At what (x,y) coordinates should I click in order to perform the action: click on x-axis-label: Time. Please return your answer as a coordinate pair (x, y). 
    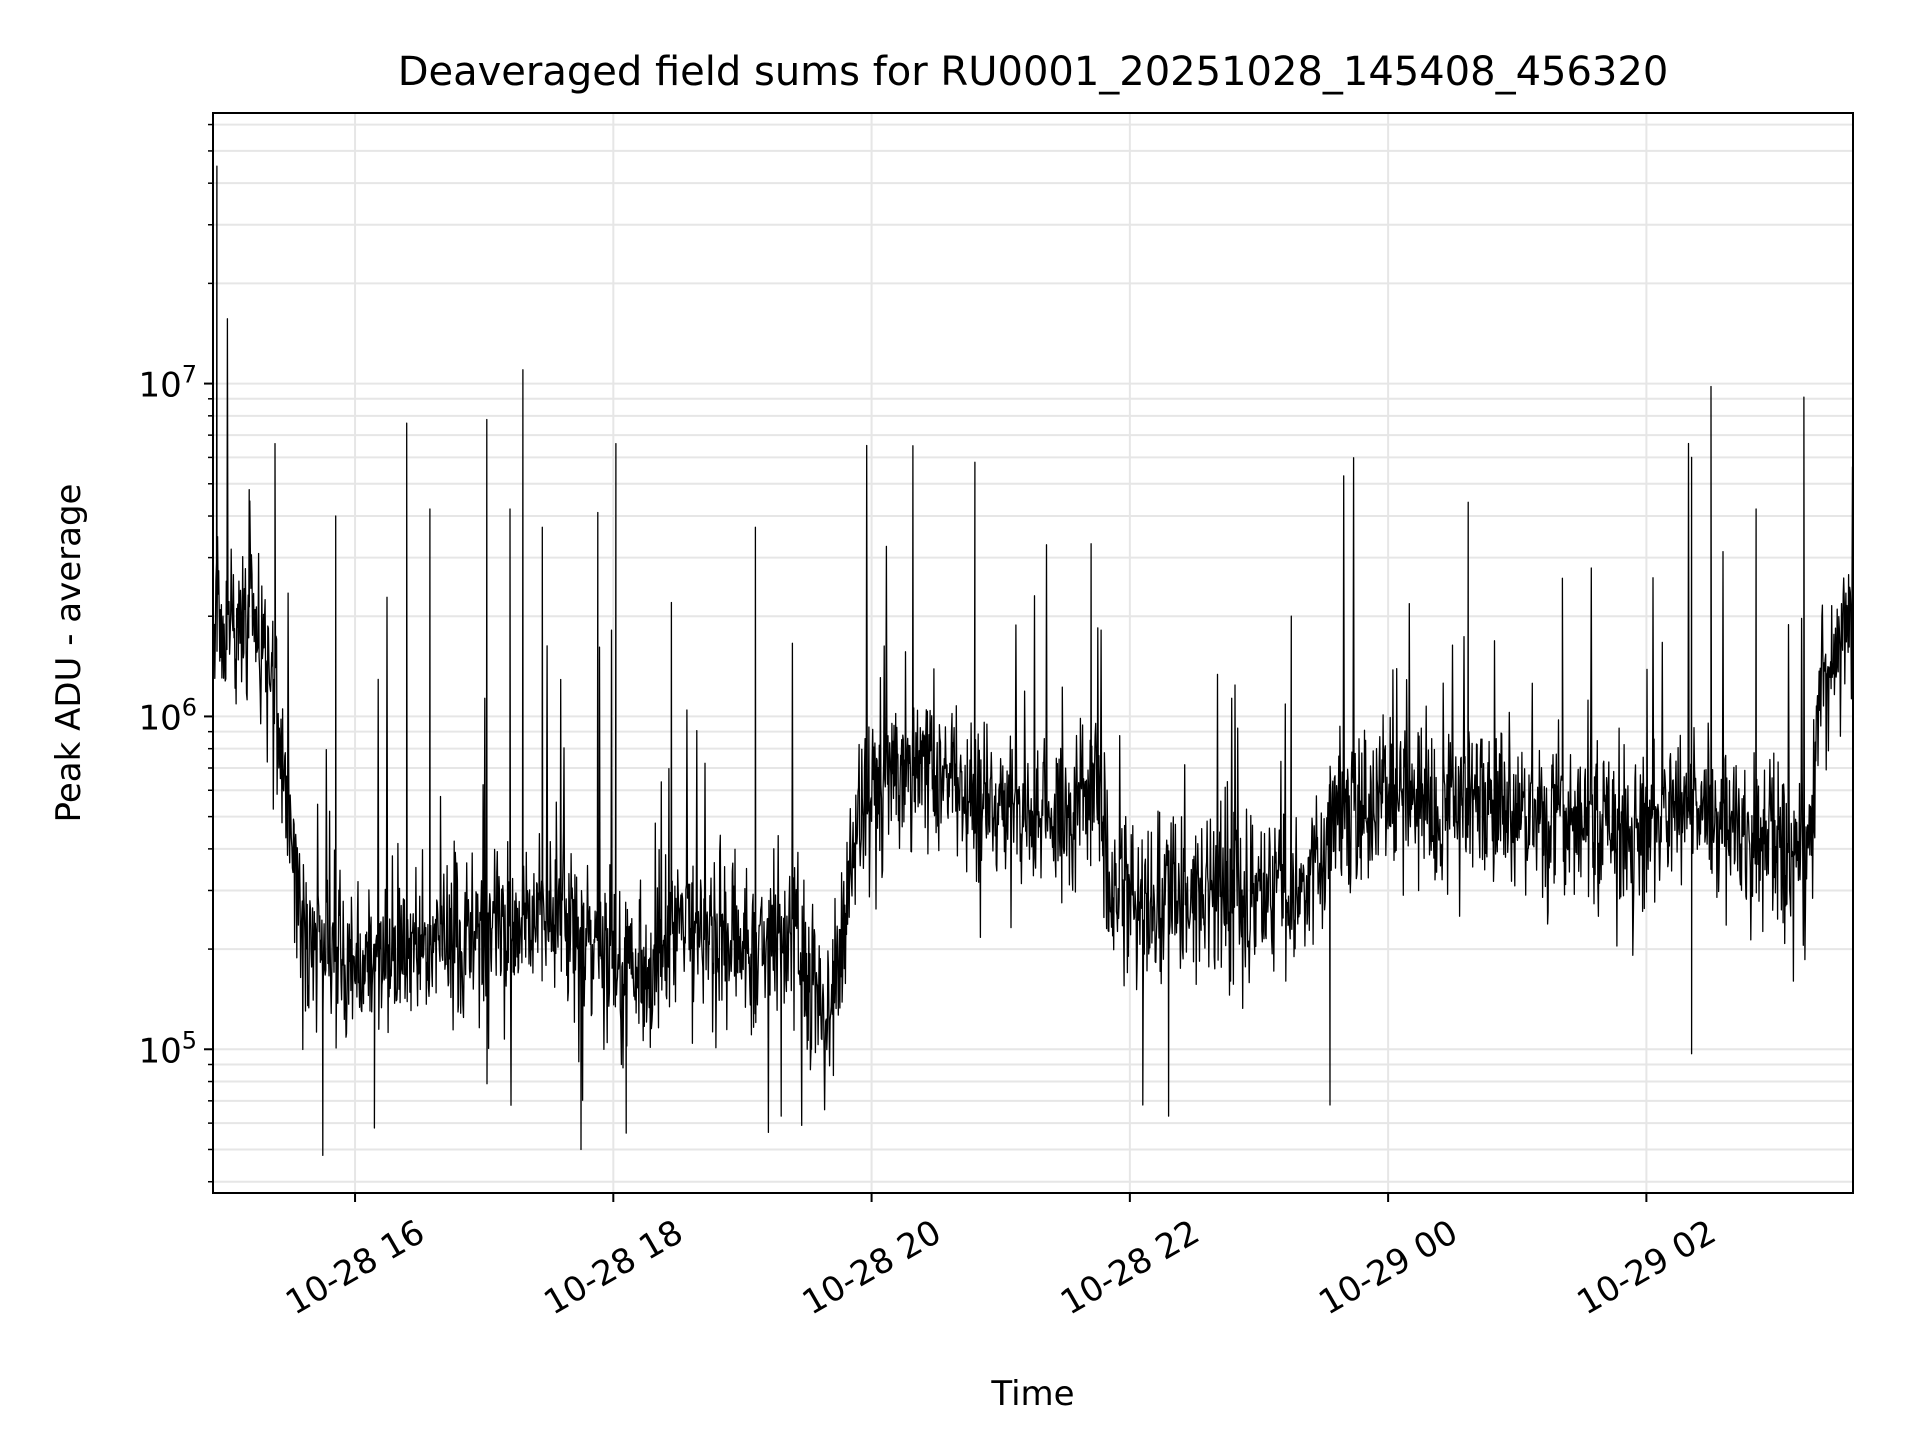
    Looking at the image, I should click on (1032, 1394).